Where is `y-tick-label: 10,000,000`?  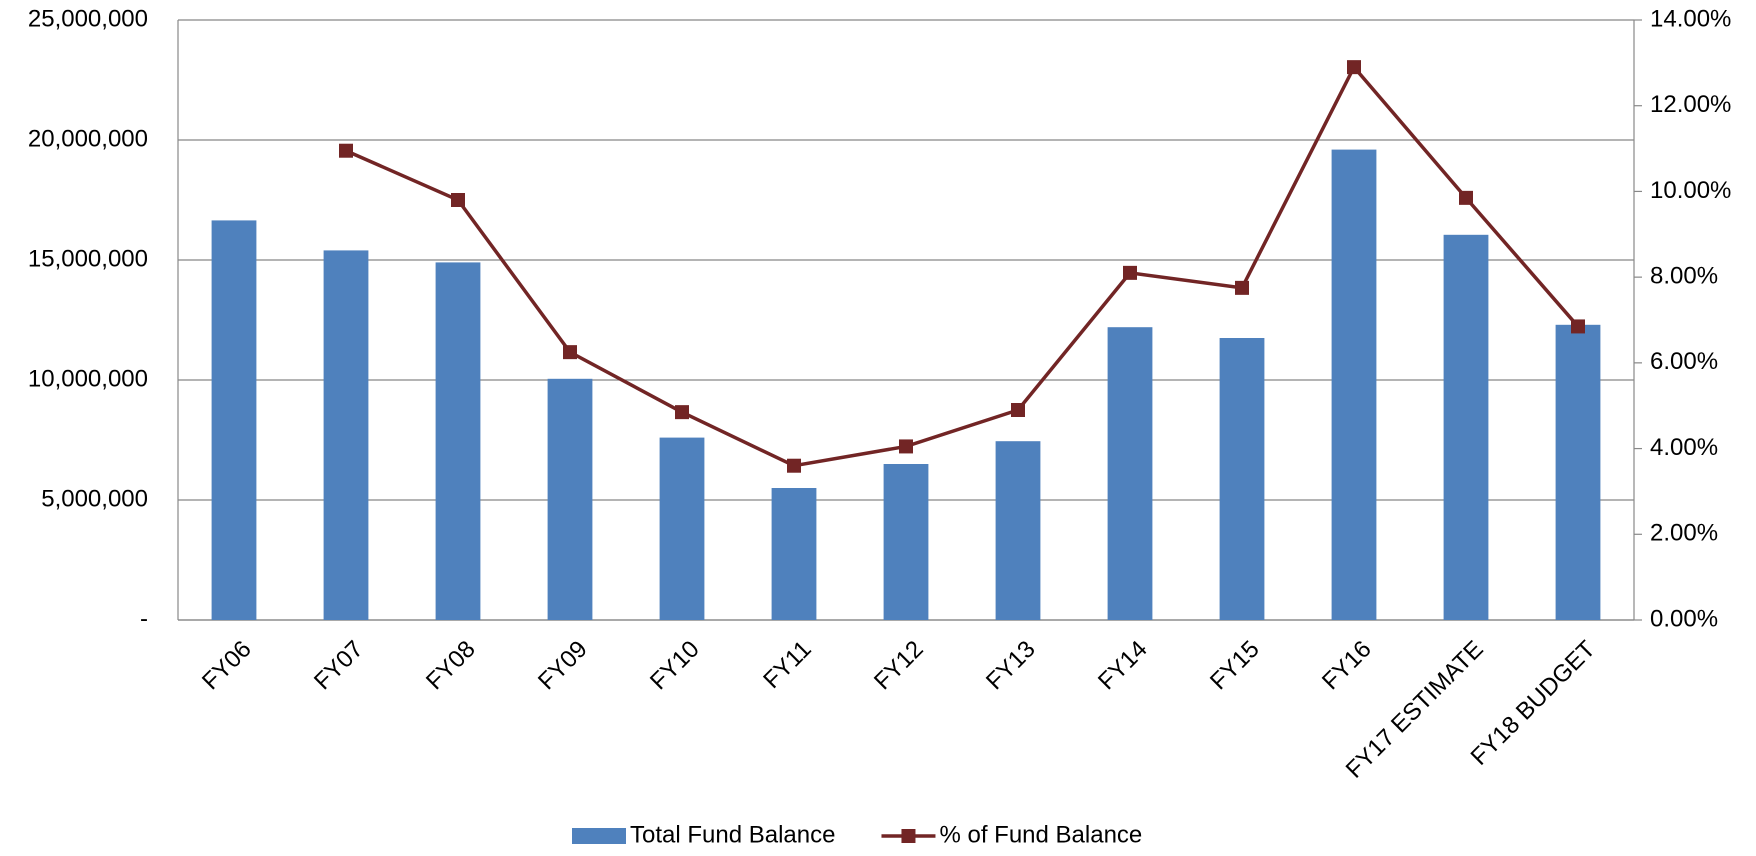
y-tick-label: 10,000,000 is located at coordinates (88, 378).